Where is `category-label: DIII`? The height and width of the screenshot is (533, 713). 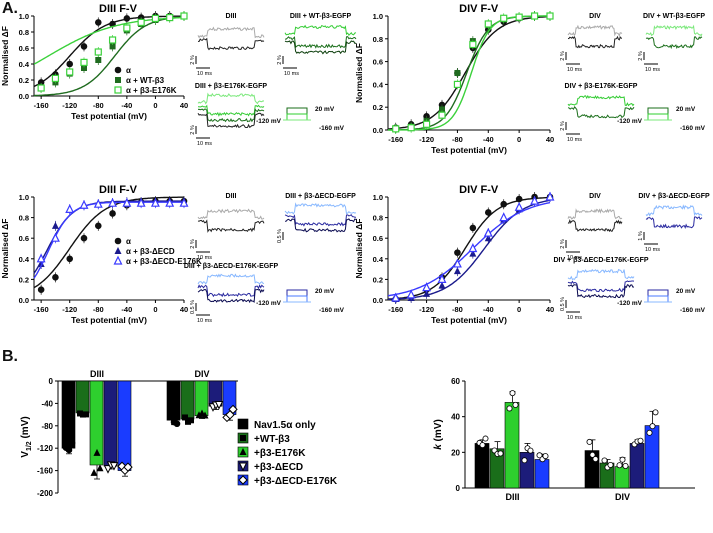
category-label: DIII is located at coordinates (512, 497).